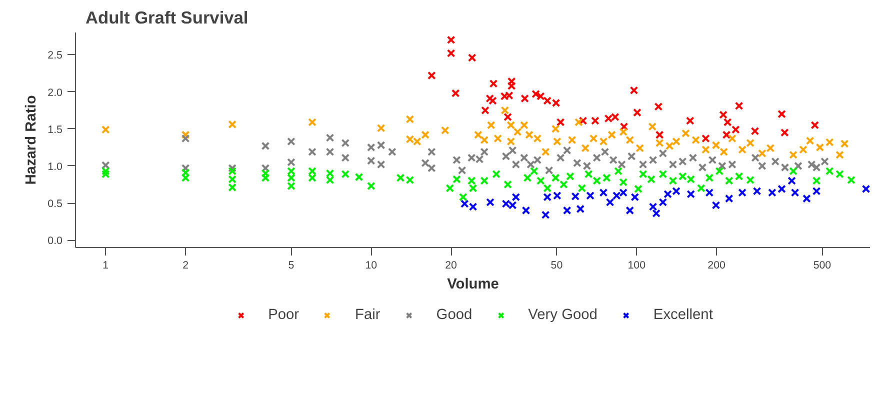 The height and width of the screenshot is (406, 880). Describe the element at coordinates (556, 266) in the screenshot. I see `x-tick-label: 50` at that location.